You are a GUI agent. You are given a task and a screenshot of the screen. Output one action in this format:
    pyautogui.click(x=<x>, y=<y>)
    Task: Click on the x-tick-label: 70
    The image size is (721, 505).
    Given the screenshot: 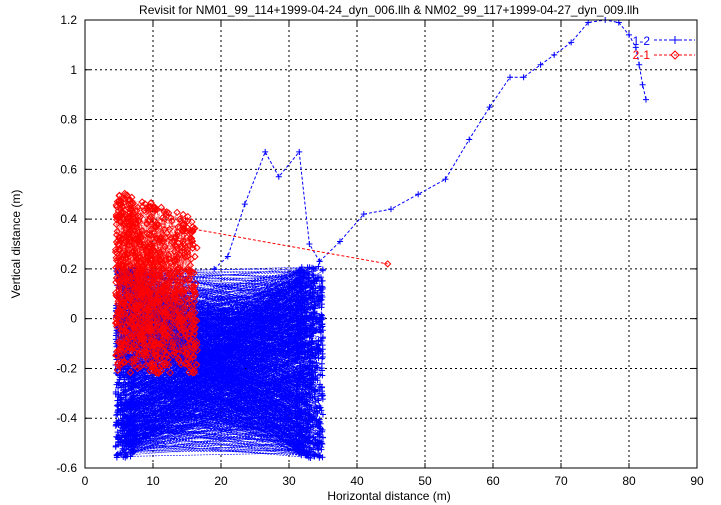 What is the action you would take?
    pyautogui.click(x=561, y=481)
    